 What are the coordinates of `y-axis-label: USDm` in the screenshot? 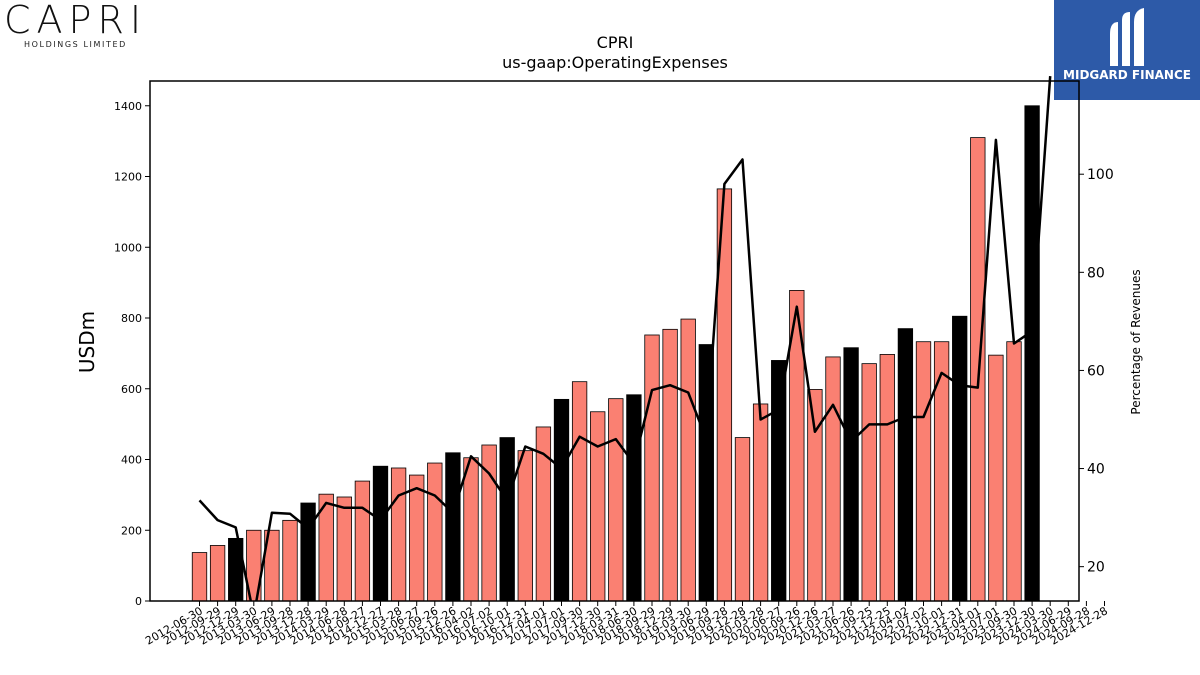 It's located at (87, 342).